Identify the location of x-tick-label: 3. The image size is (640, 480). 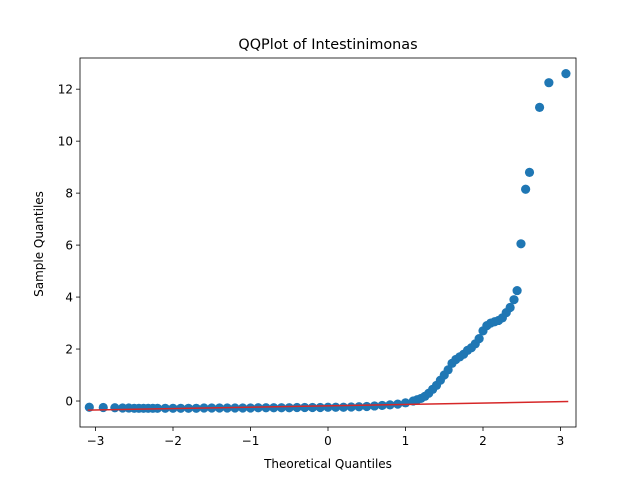
(561, 441).